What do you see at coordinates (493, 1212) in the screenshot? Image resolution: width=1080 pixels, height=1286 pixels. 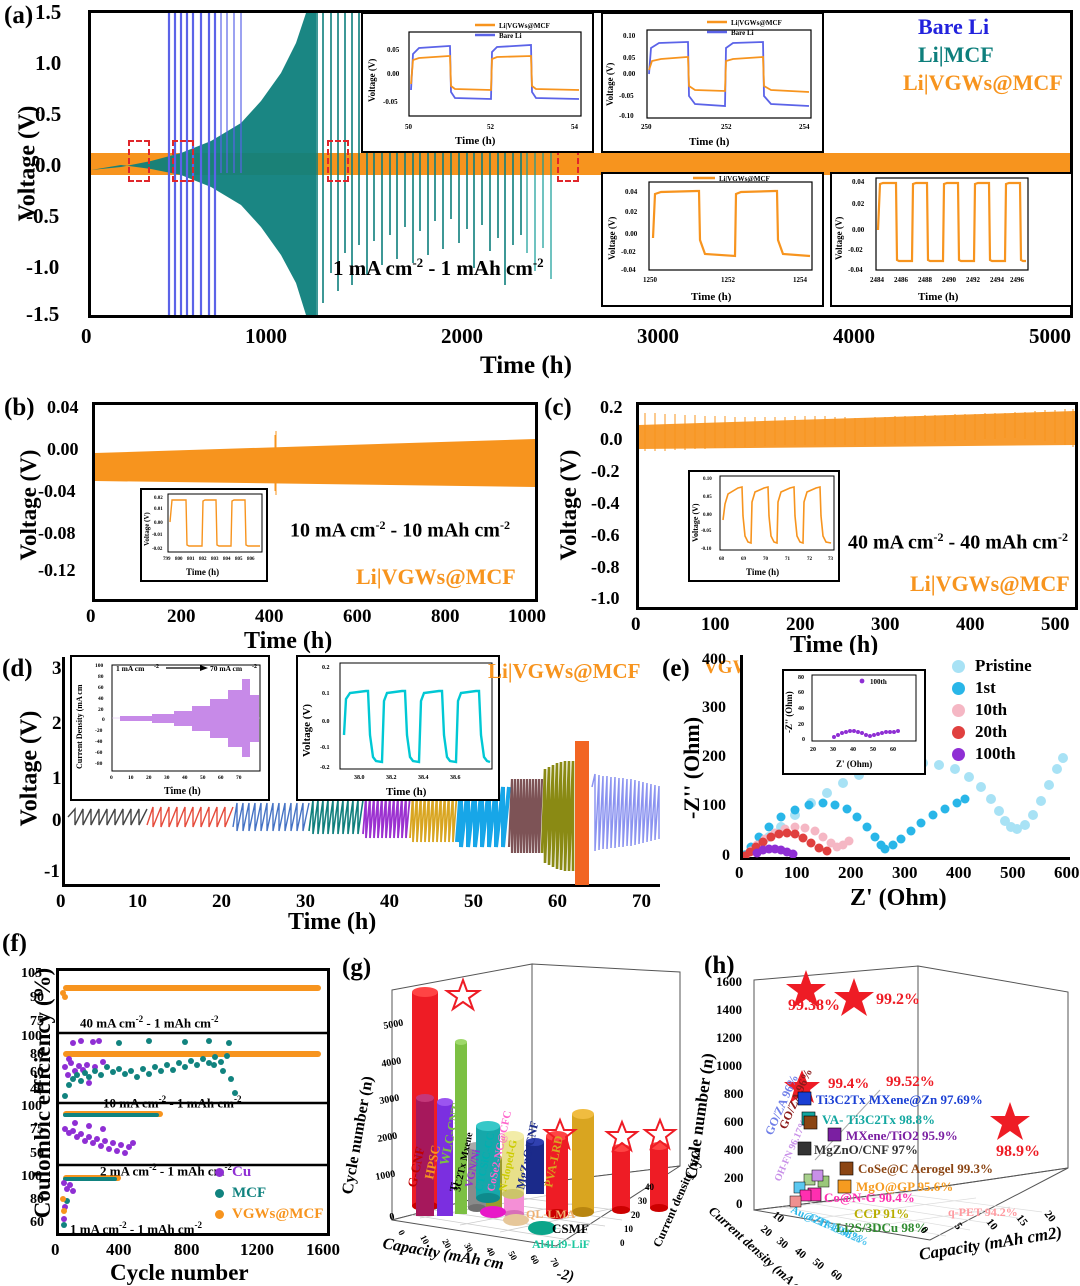 I see `bar-magenta-small` at bounding box center [493, 1212].